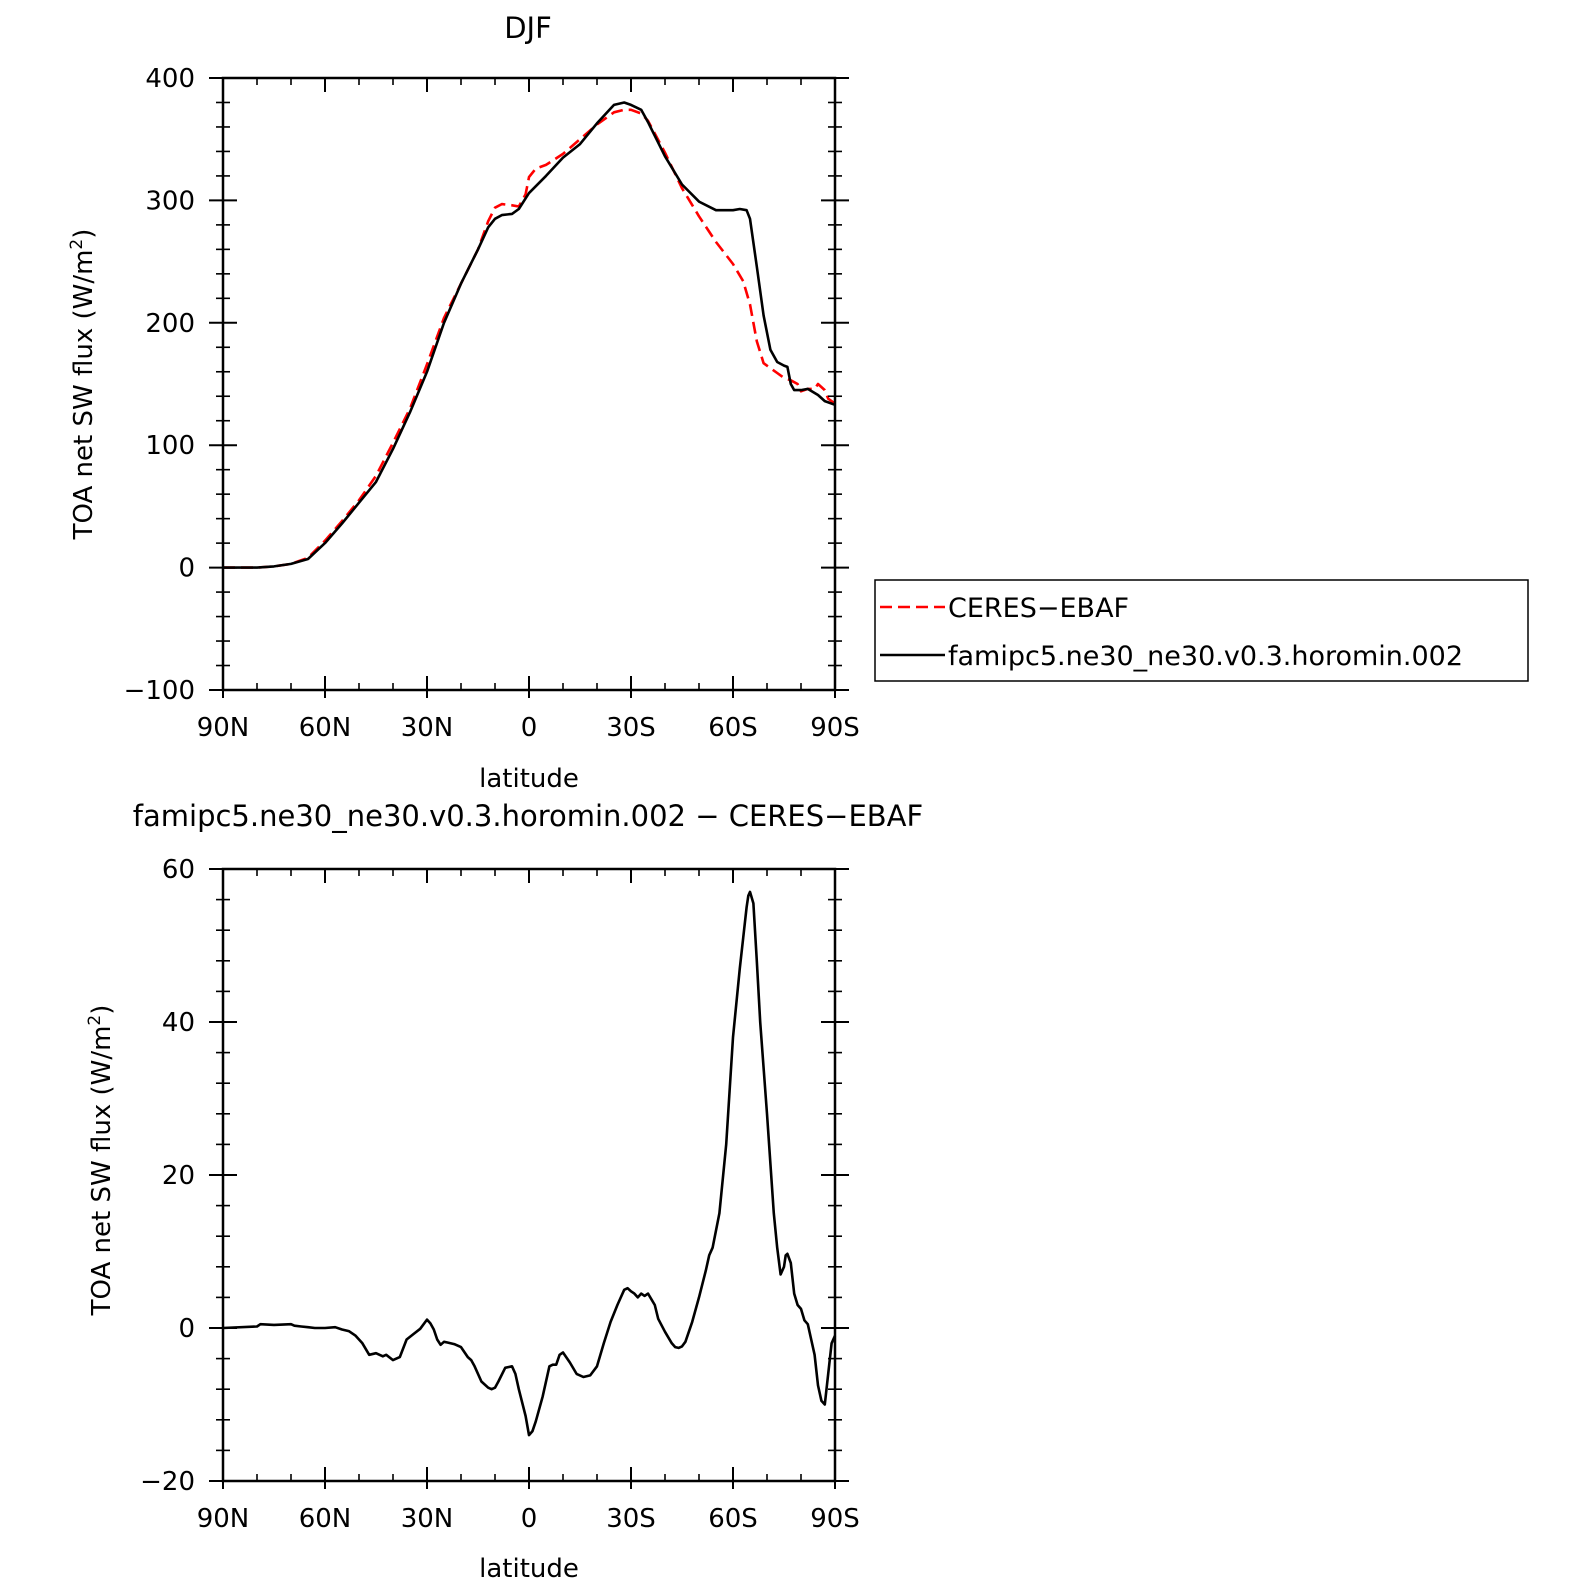  I want to click on y-tick-label: 300, so click(170, 201).